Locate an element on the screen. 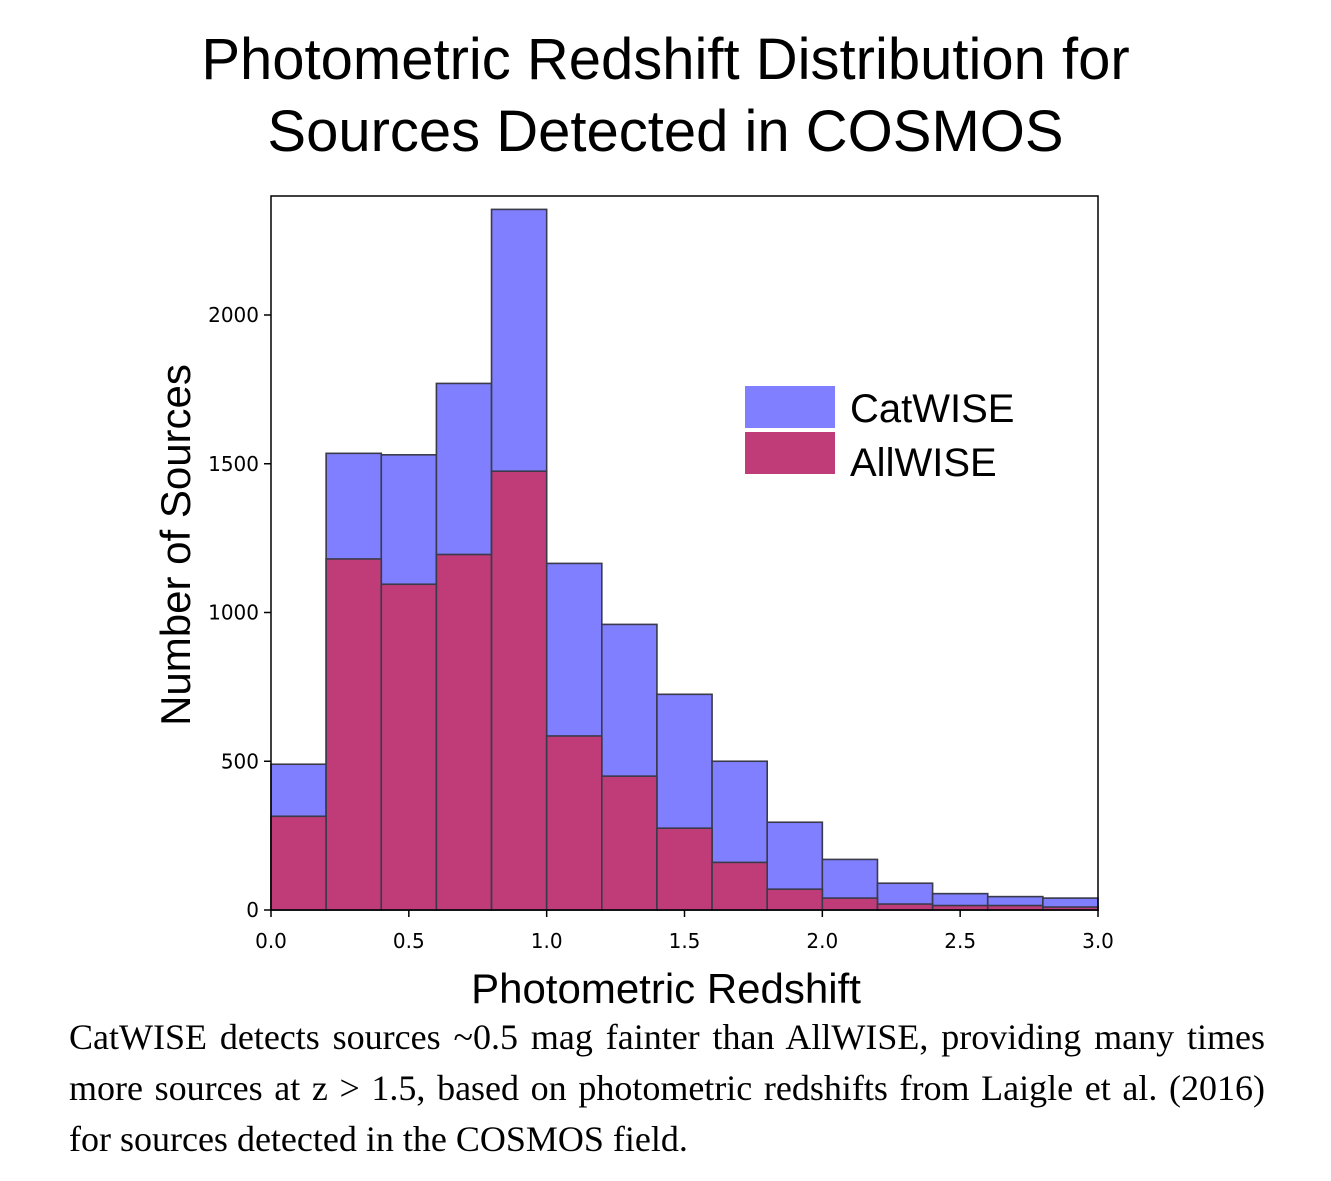 The width and height of the screenshot is (1331, 1181). legend-swatch-catwise is located at coordinates (790, 407).